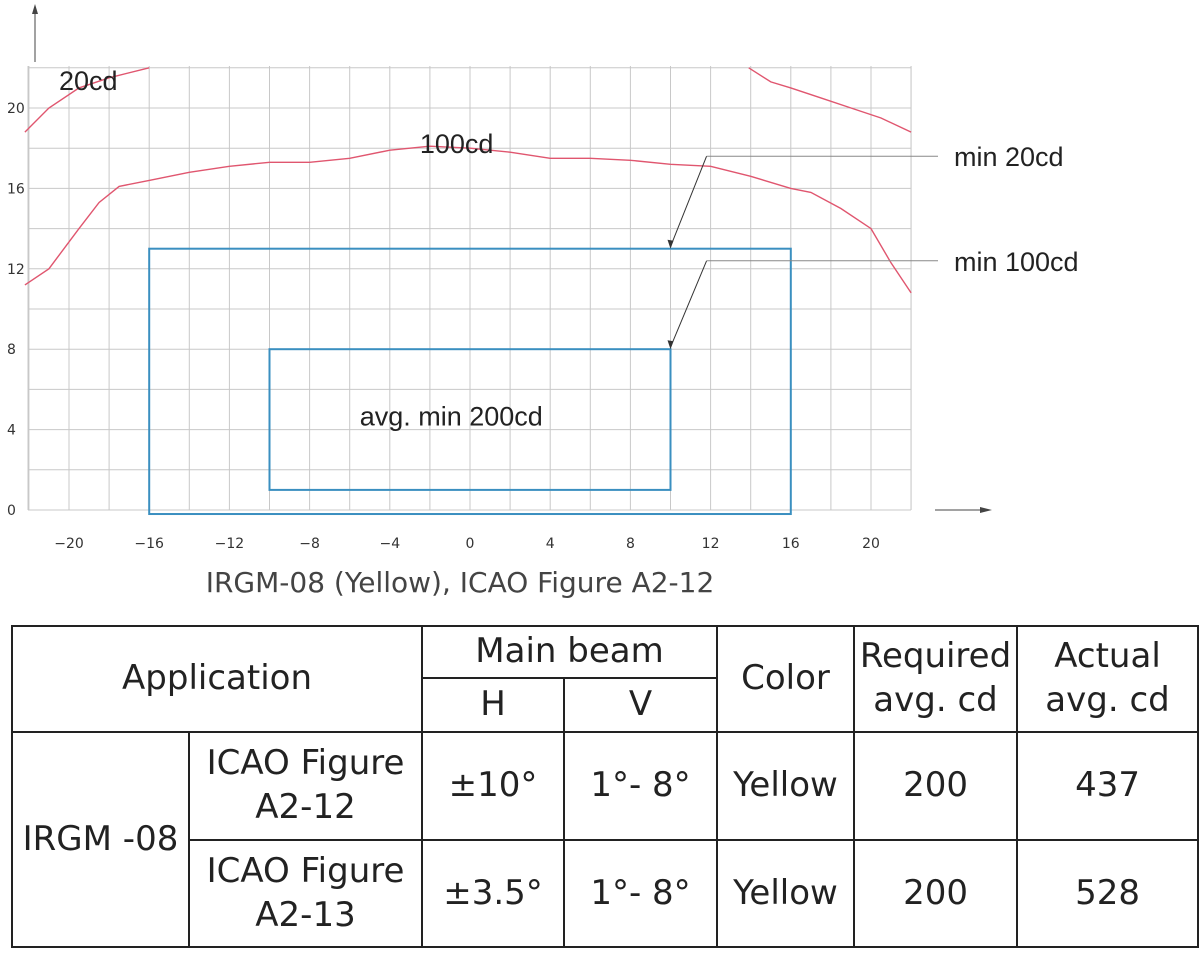 This screenshot has height=954, width=1200. Describe the element at coordinates (460, 582) in the screenshot. I see `chart-caption: IRGM-08 (Yellow), ICAO Figure A2-12` at that location.